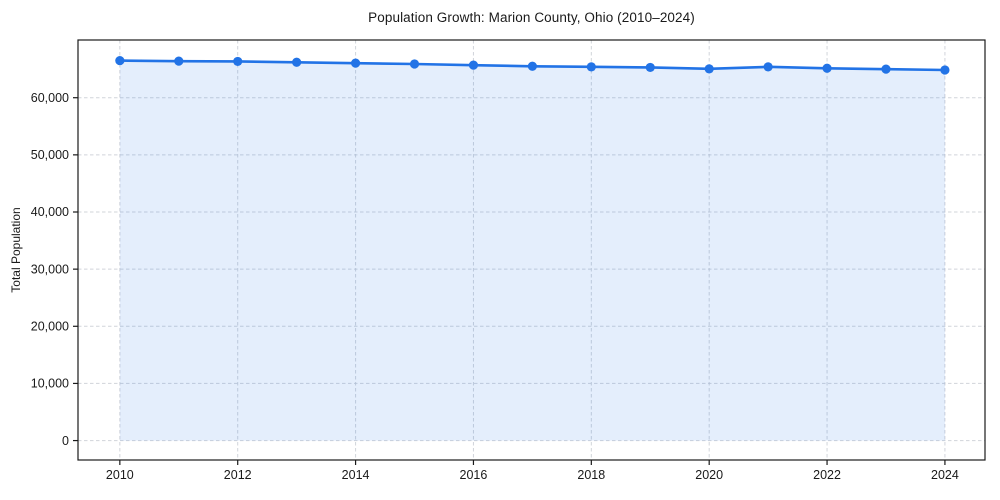 The image size is (1000, 500). Describe the element at coordinates (65, 441) in the screenshot. I see `y-tick-label: 0` at that location.